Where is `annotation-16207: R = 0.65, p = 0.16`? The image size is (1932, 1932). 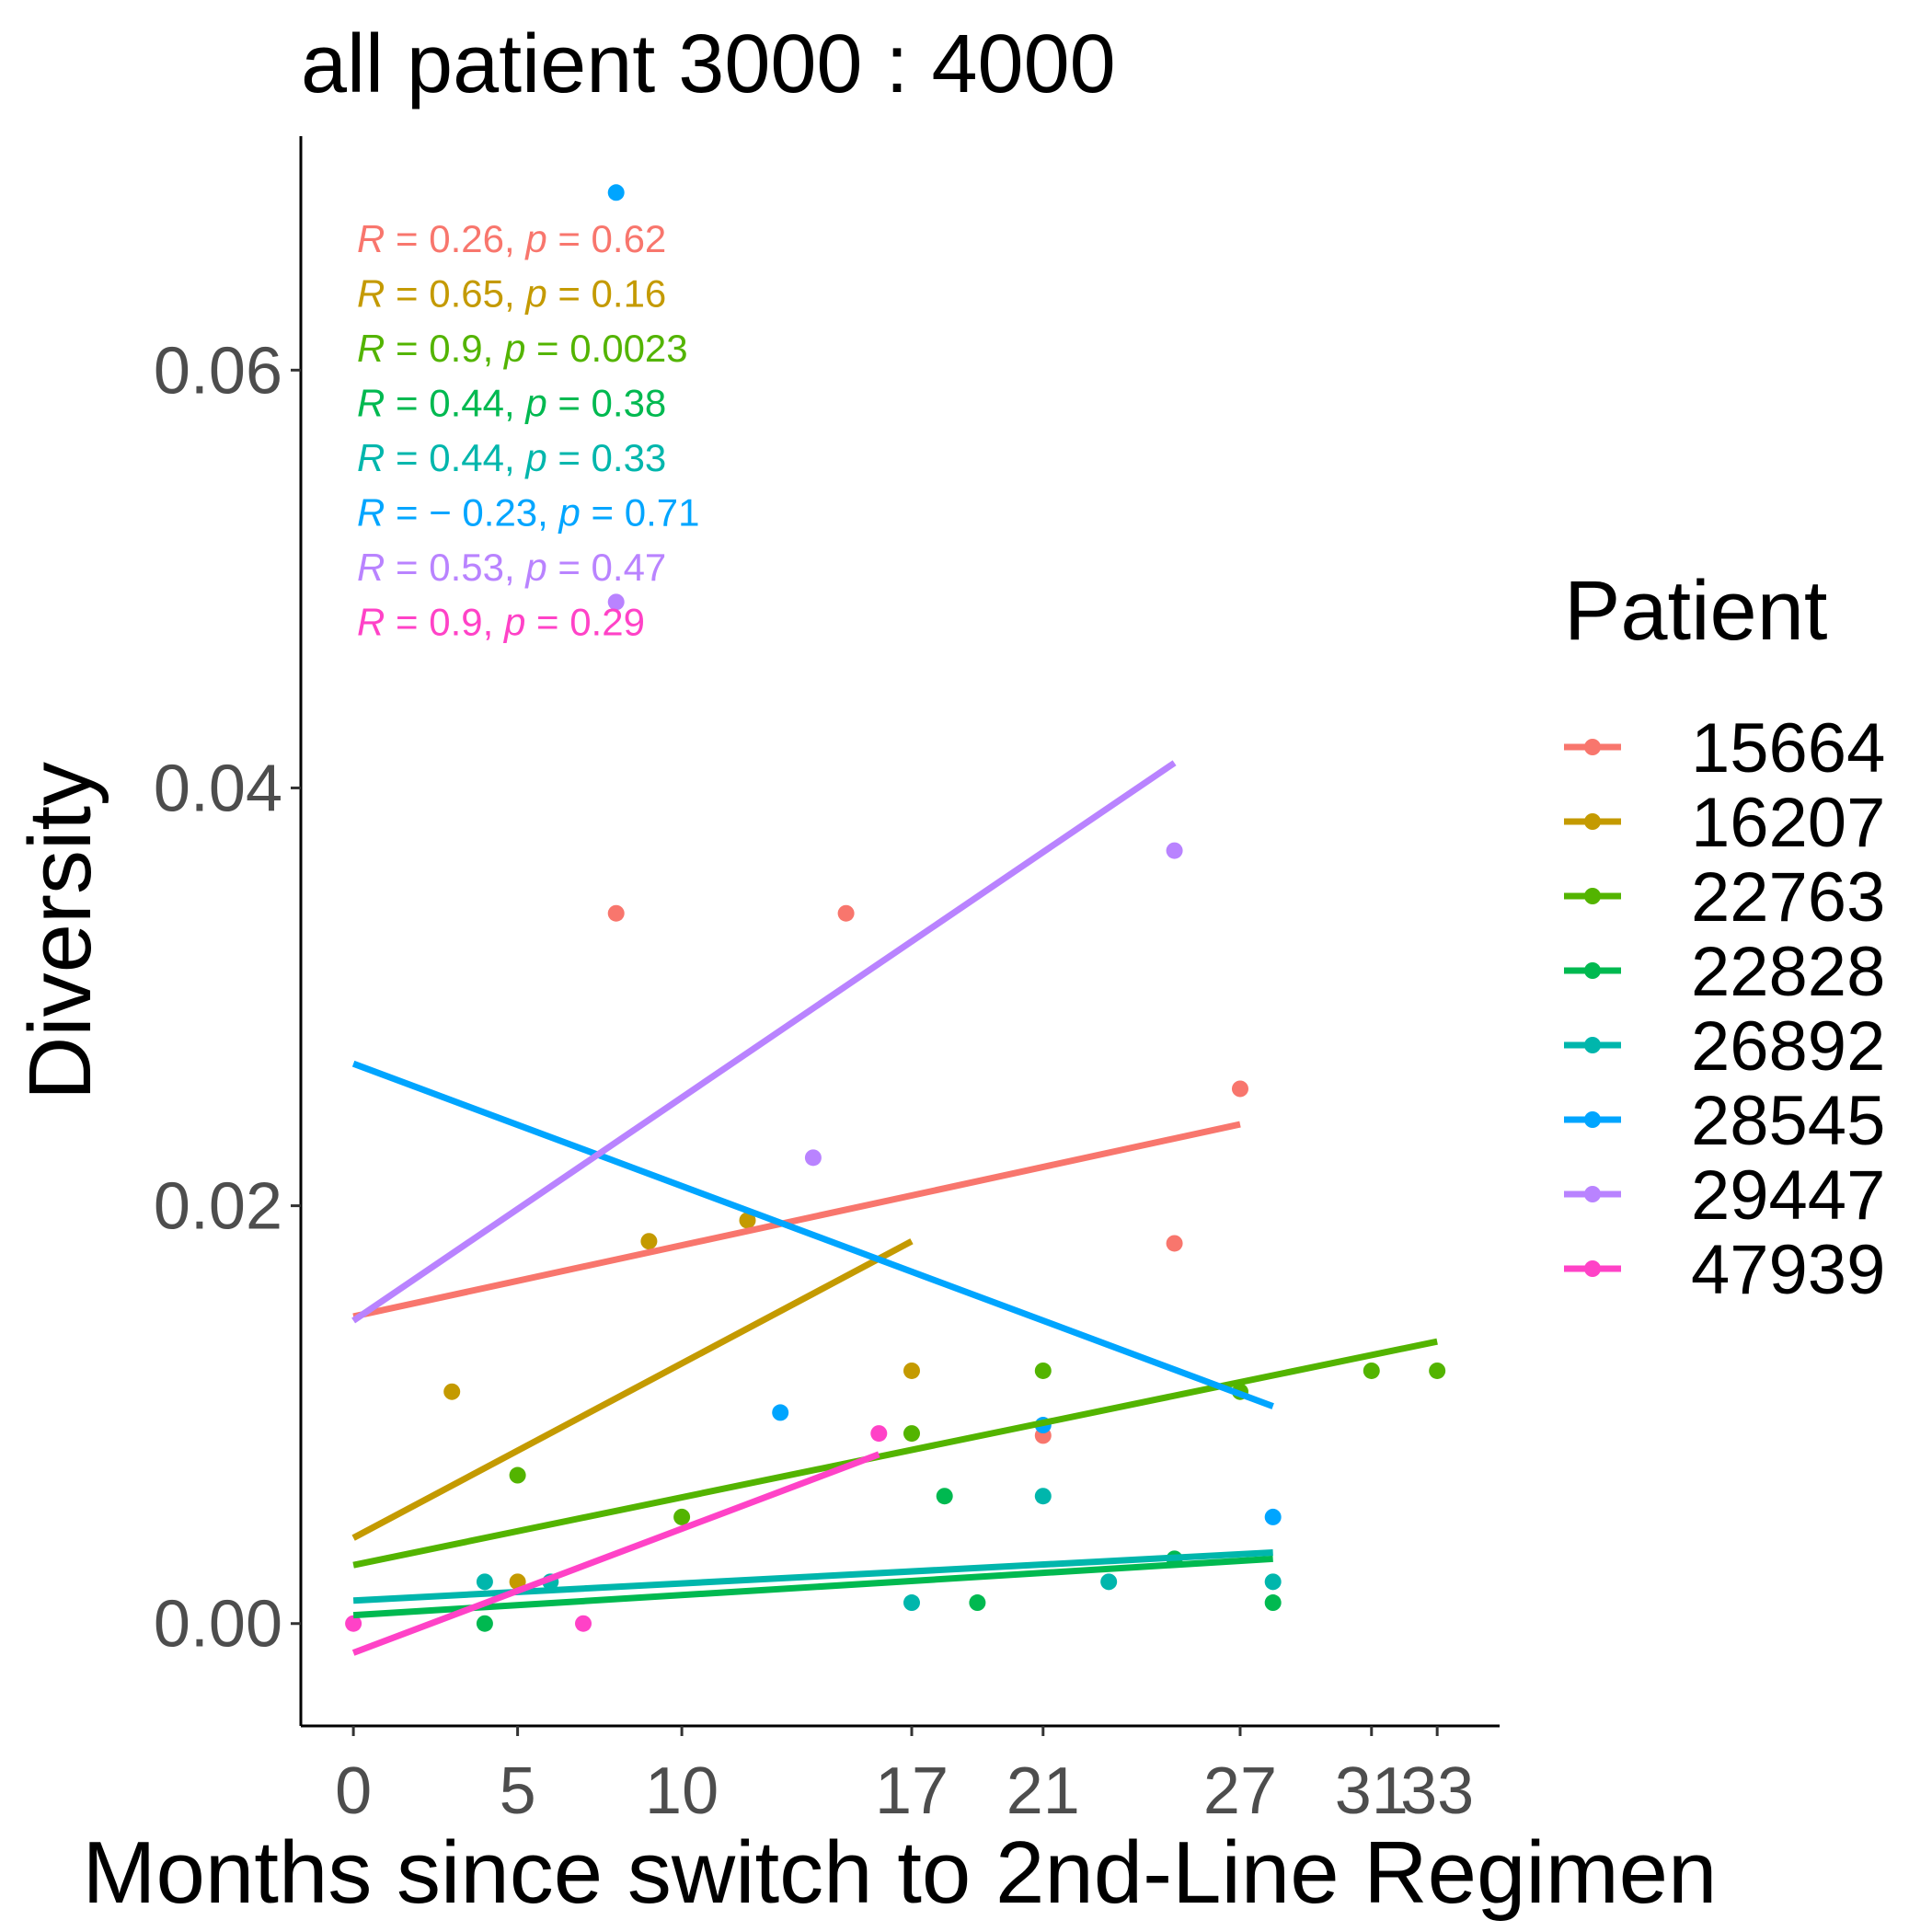 annotation-16207: R = 0.65, p = 0.16 is located at coordinates (511, 294).